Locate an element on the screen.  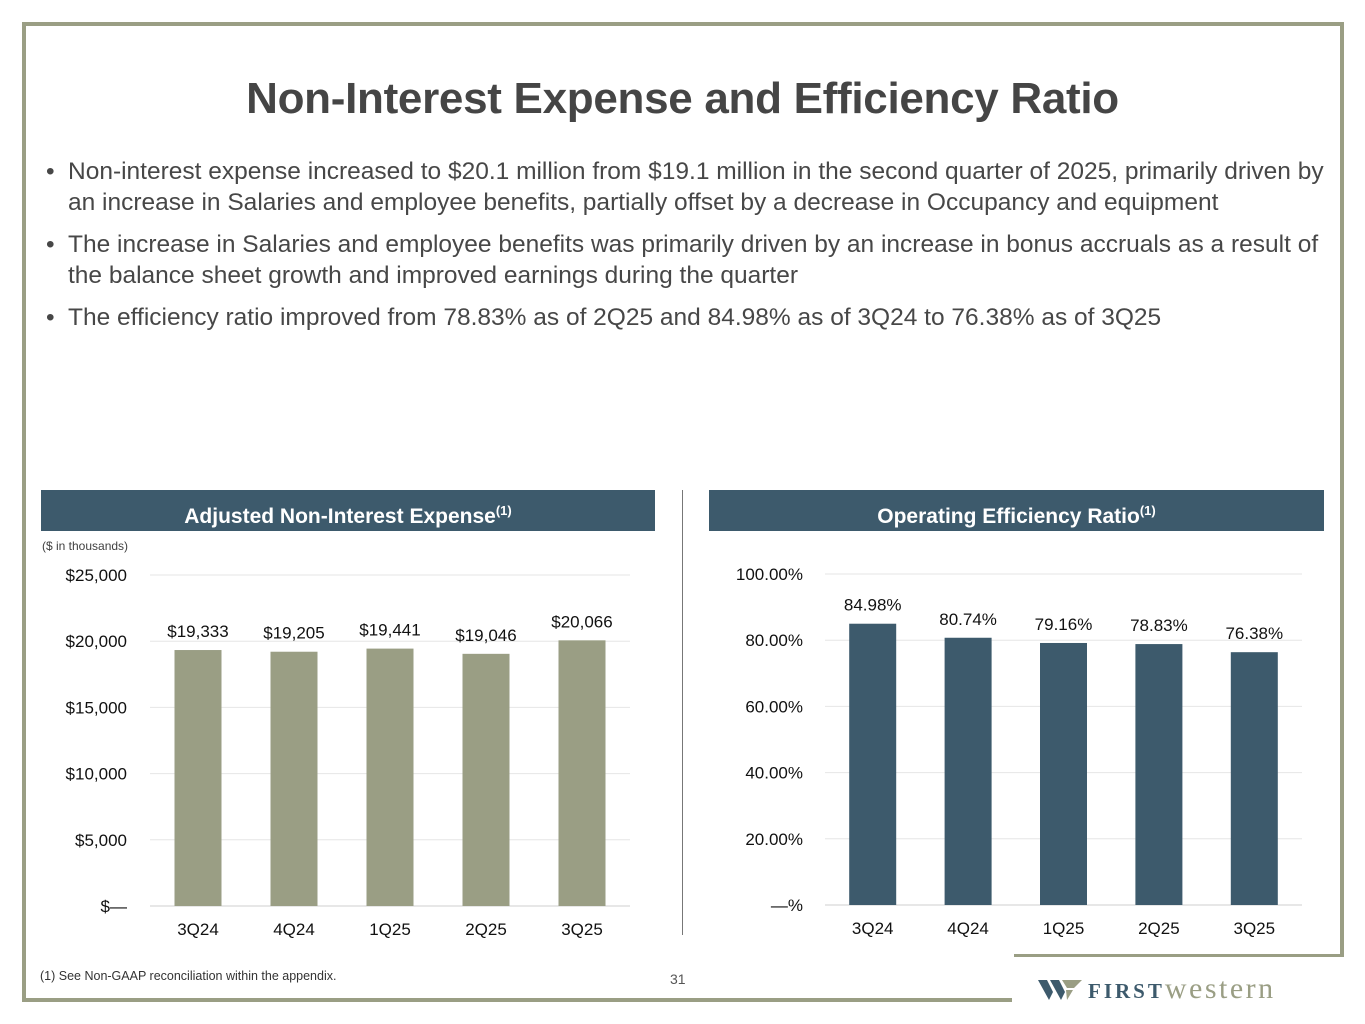
y-tick-label: $5,000 is located at coordinates (101, 840).